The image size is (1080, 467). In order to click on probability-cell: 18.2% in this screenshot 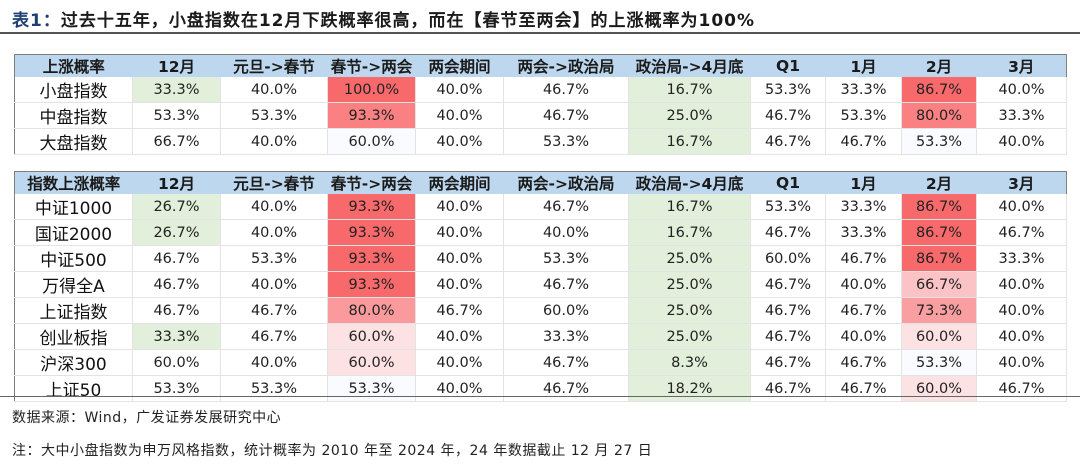, I will do `click(689, 388)`.